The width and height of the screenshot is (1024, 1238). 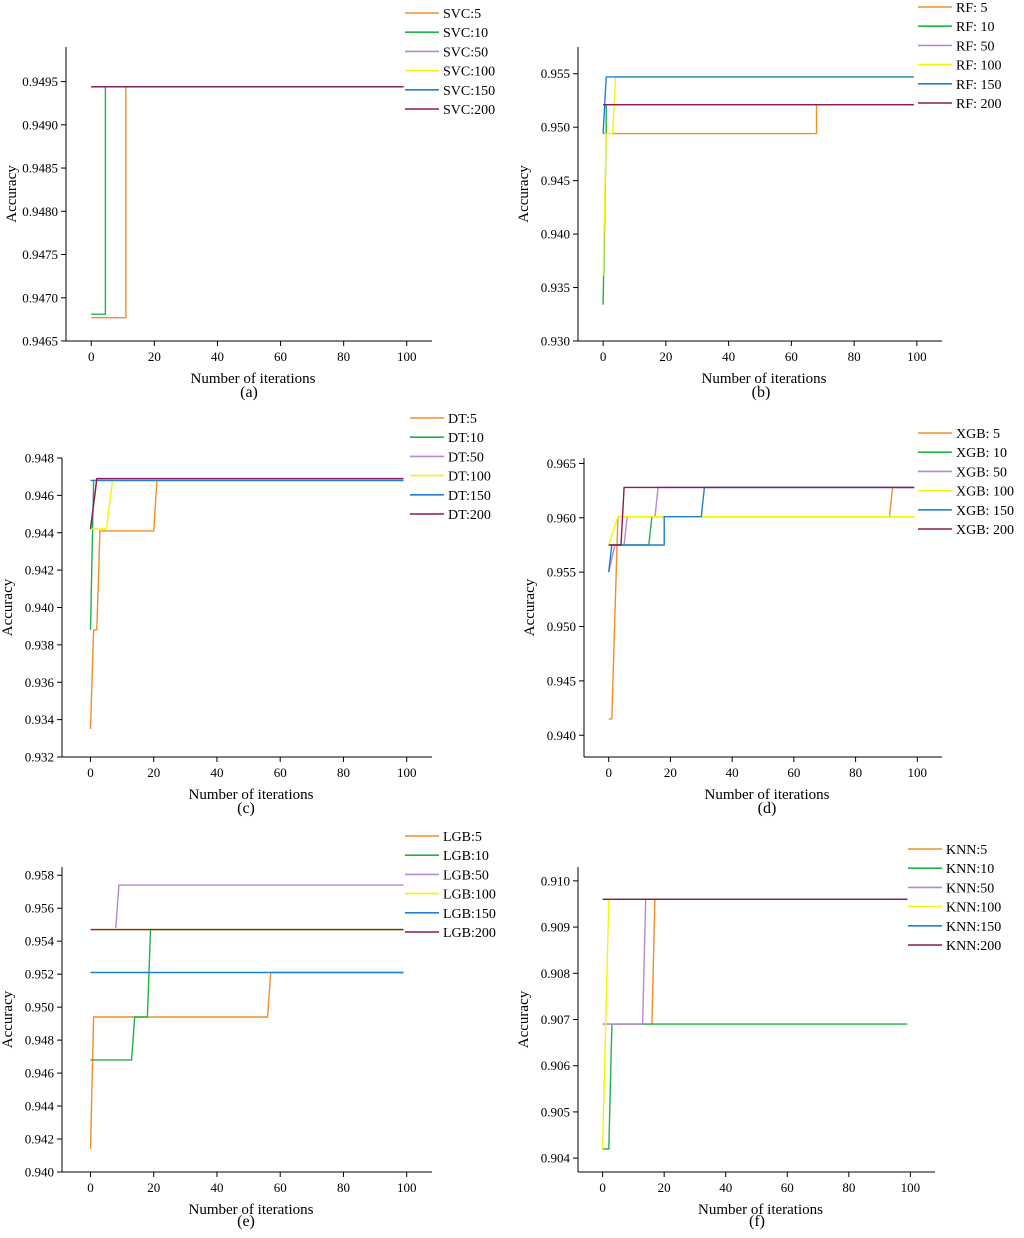 What do you see at coordinates (975, 46) in the screenshot?
I see `legend-label: RF: 50` at bounding box center [975, 46].